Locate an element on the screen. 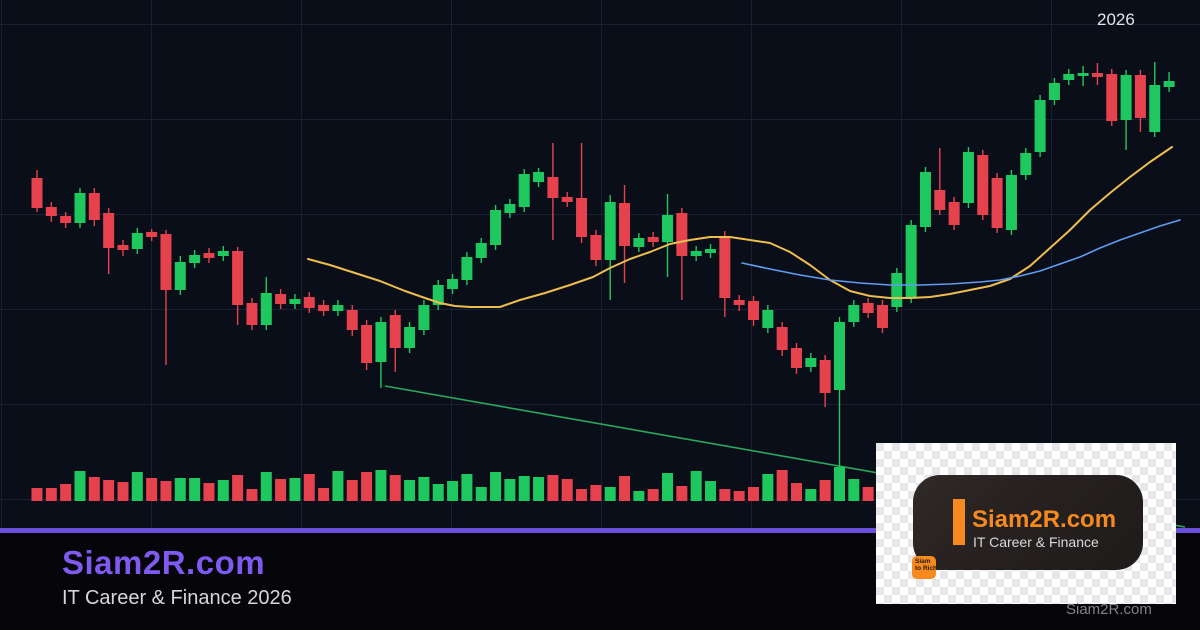  footer-brand-title: Siam2R.com is located at coordinates (164, 562).